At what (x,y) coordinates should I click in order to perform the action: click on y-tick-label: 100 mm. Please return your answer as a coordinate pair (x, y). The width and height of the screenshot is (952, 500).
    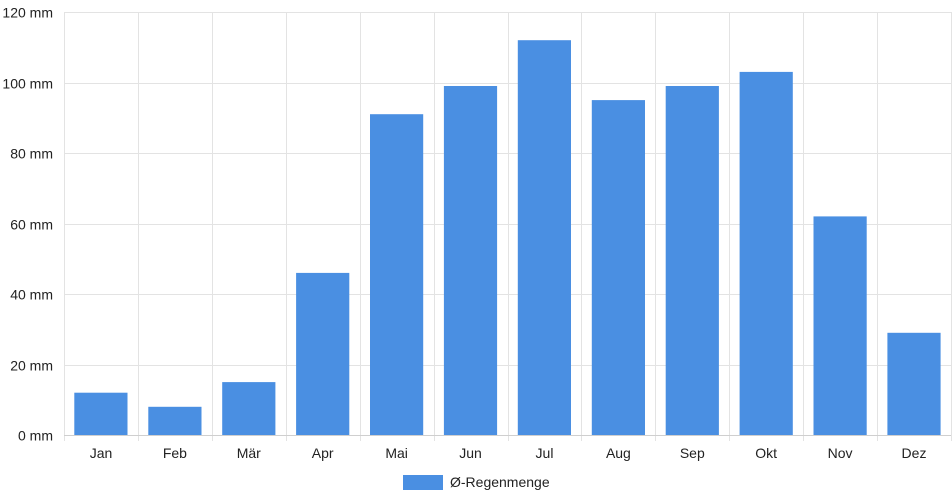
    Looking at the image, I should click on (27, 84).